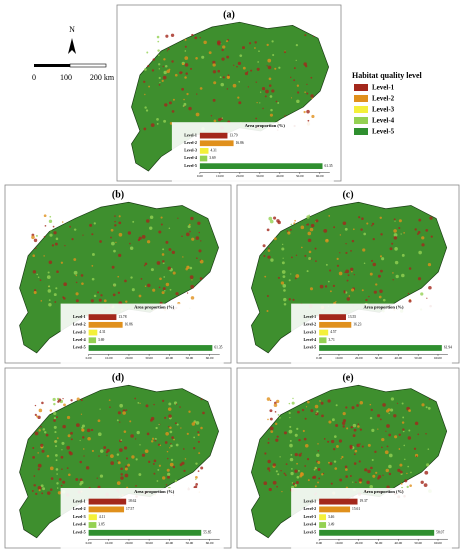  What do you see at coordinates (265, 125) in the screenshot?
I see `inset-title: Area proportion (%)` at bounding box center [265, 125].